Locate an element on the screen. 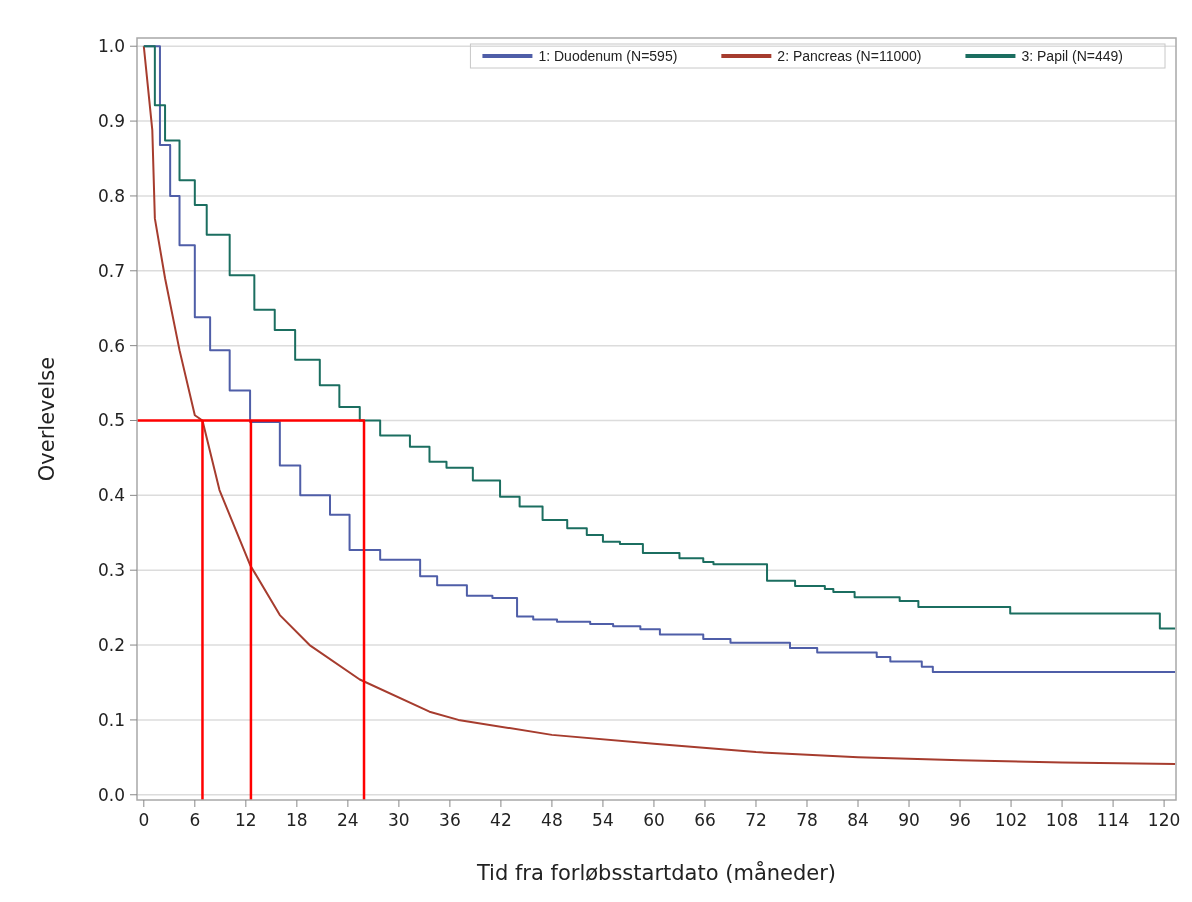 The image size is (1192, 902). x-tick-label: 48 is located at coordinates (552, 820).